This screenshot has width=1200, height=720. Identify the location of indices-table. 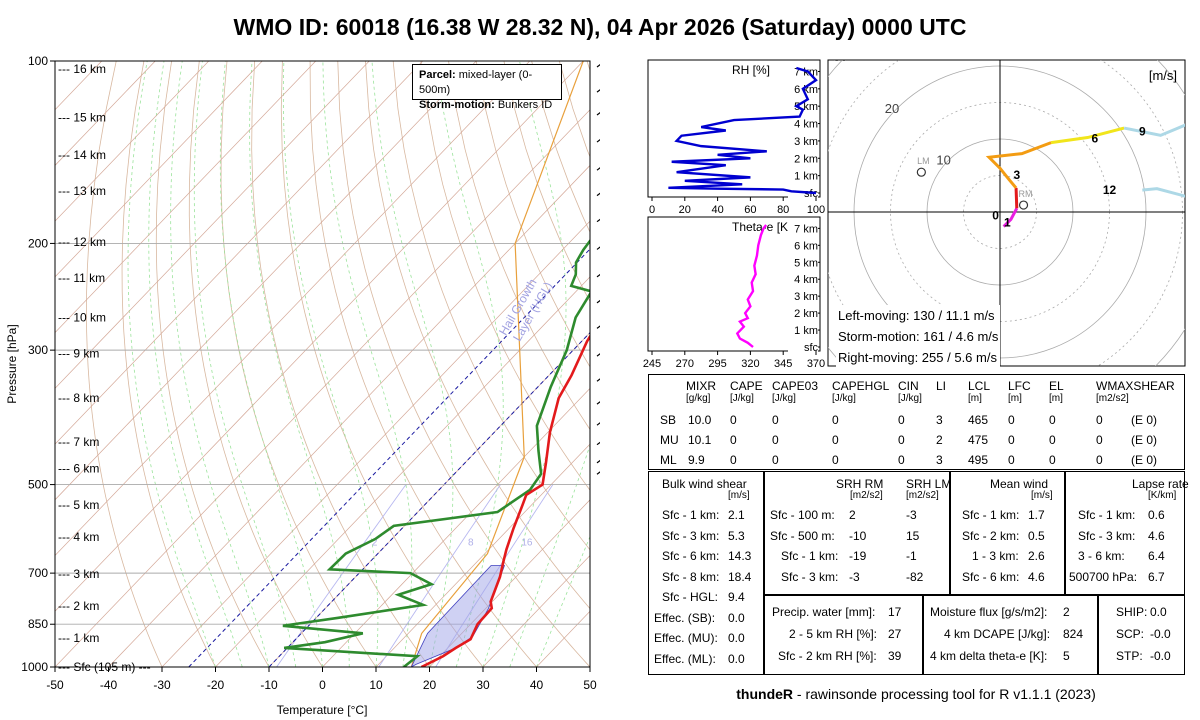
(916, 422).